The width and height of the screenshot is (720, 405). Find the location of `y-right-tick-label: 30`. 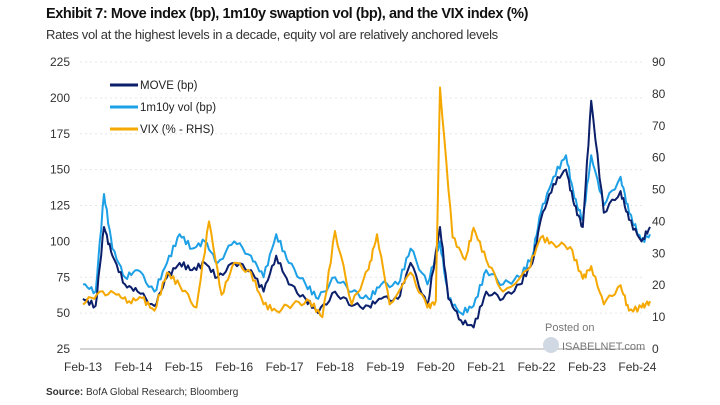

y-right-tick-label: 30 is located at coordinates (659, 253).